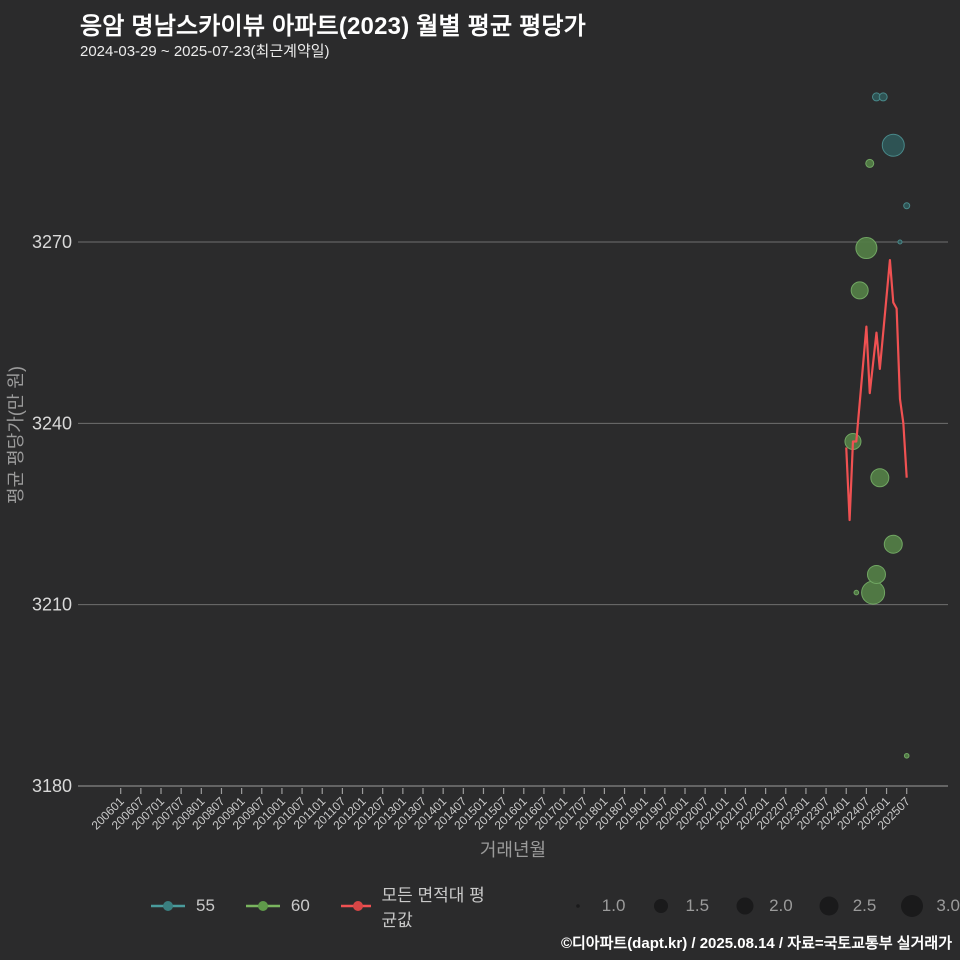 The image size is (960, 960). What do you see at coordinates (847, 906) in the screenshot?
I see `size-legend-item: 2.5` at bounding box center [847, 906].